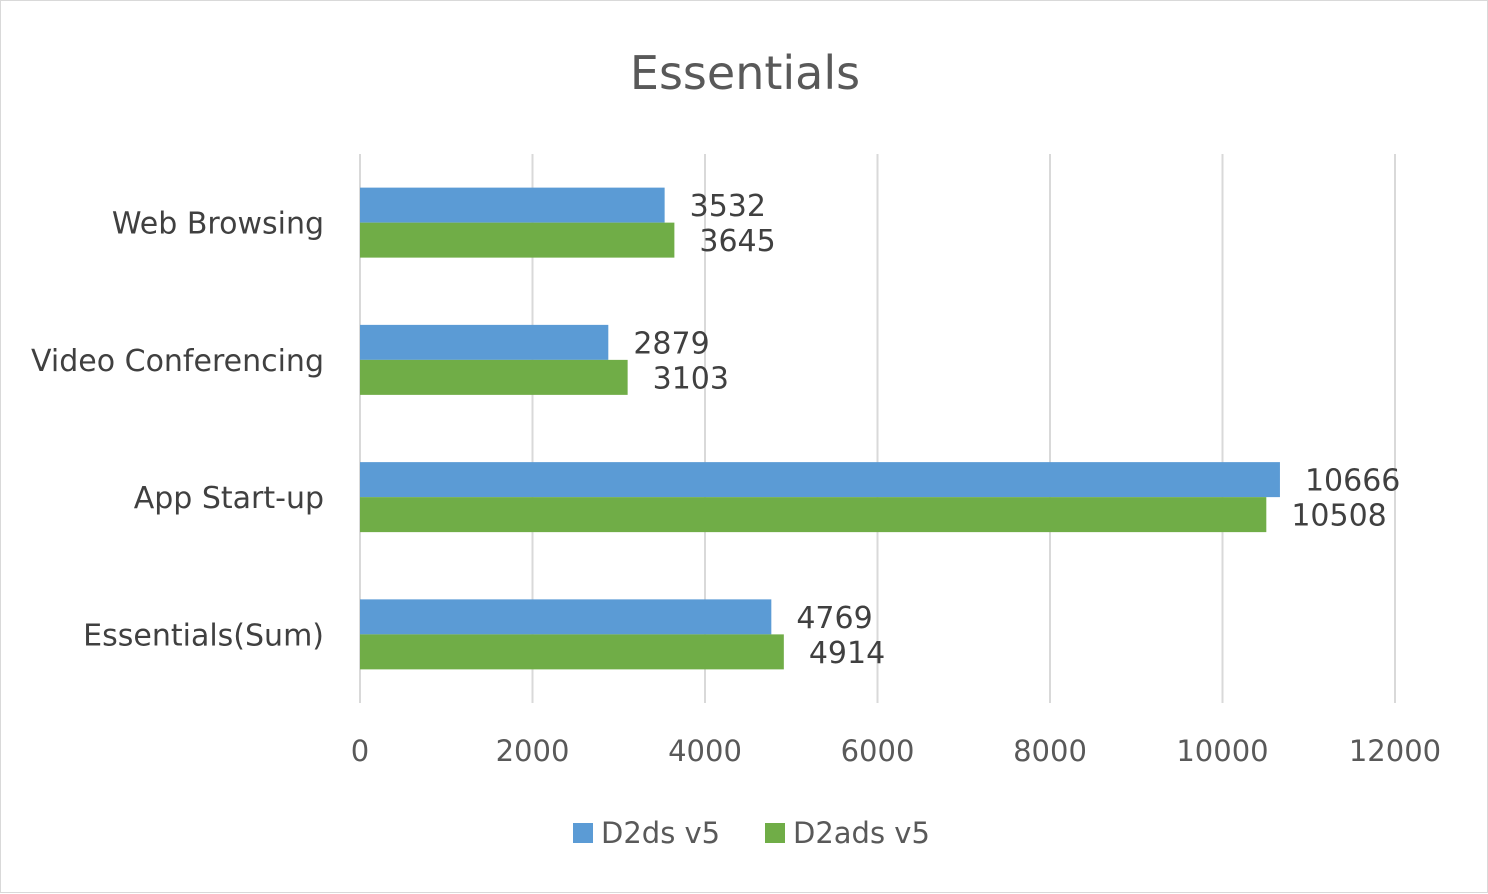 This screenshot has width=1488, height=894. Describe the element at coordinates (745, 73) in the screenshot. I see `chart-title: Essentials` at that location.